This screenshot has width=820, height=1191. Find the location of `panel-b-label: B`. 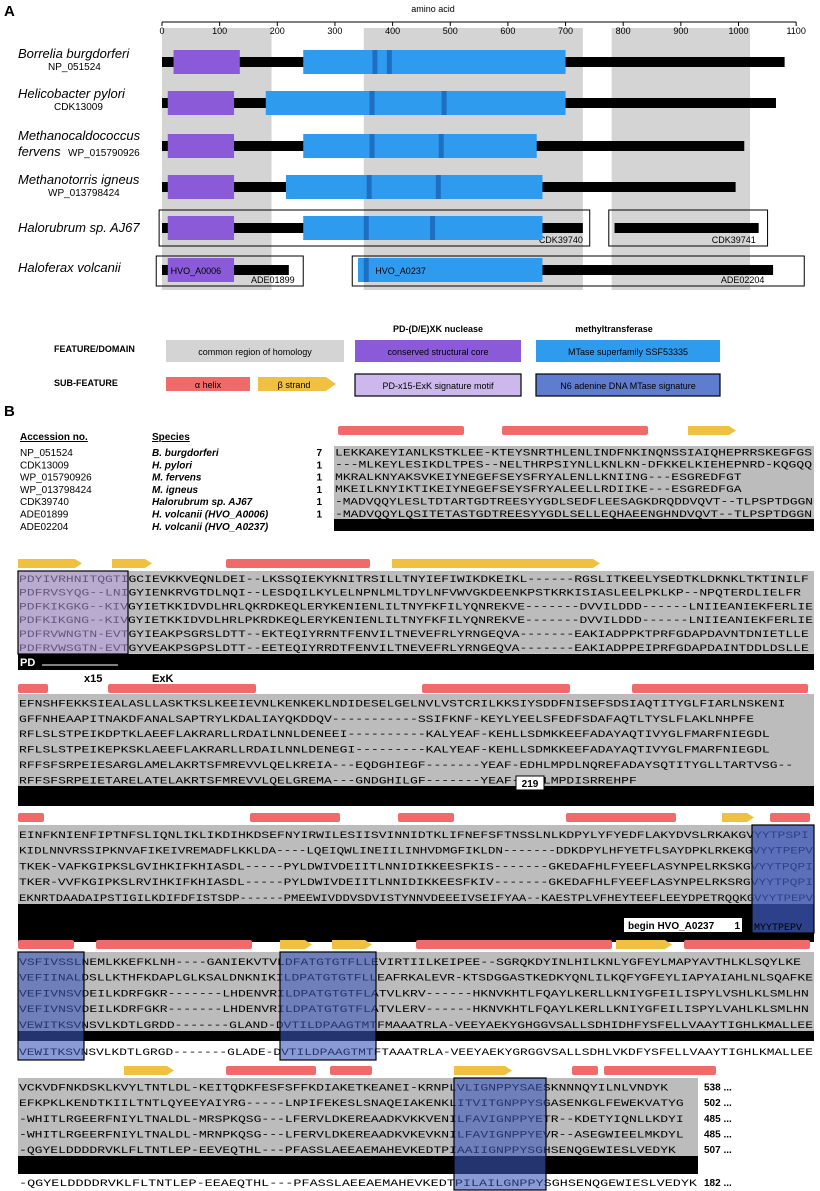

panel-b-label: B is located at coordinates (9, 411).